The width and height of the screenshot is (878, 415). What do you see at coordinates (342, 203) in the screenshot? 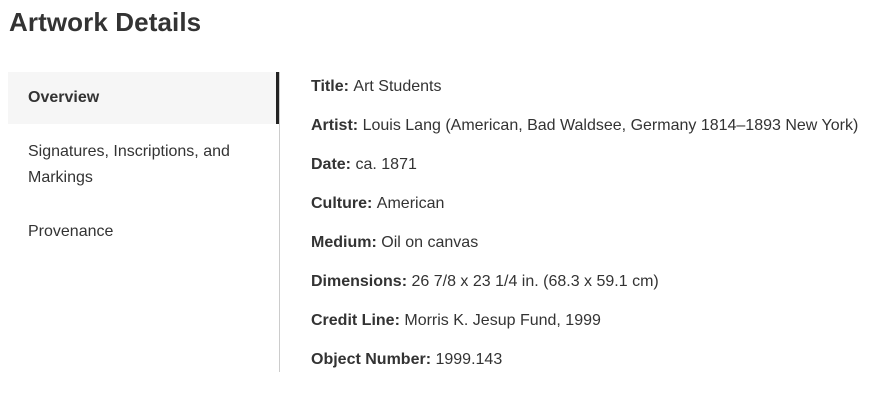
I see `detail-label: Culture:` at bounding box center [342, 203].